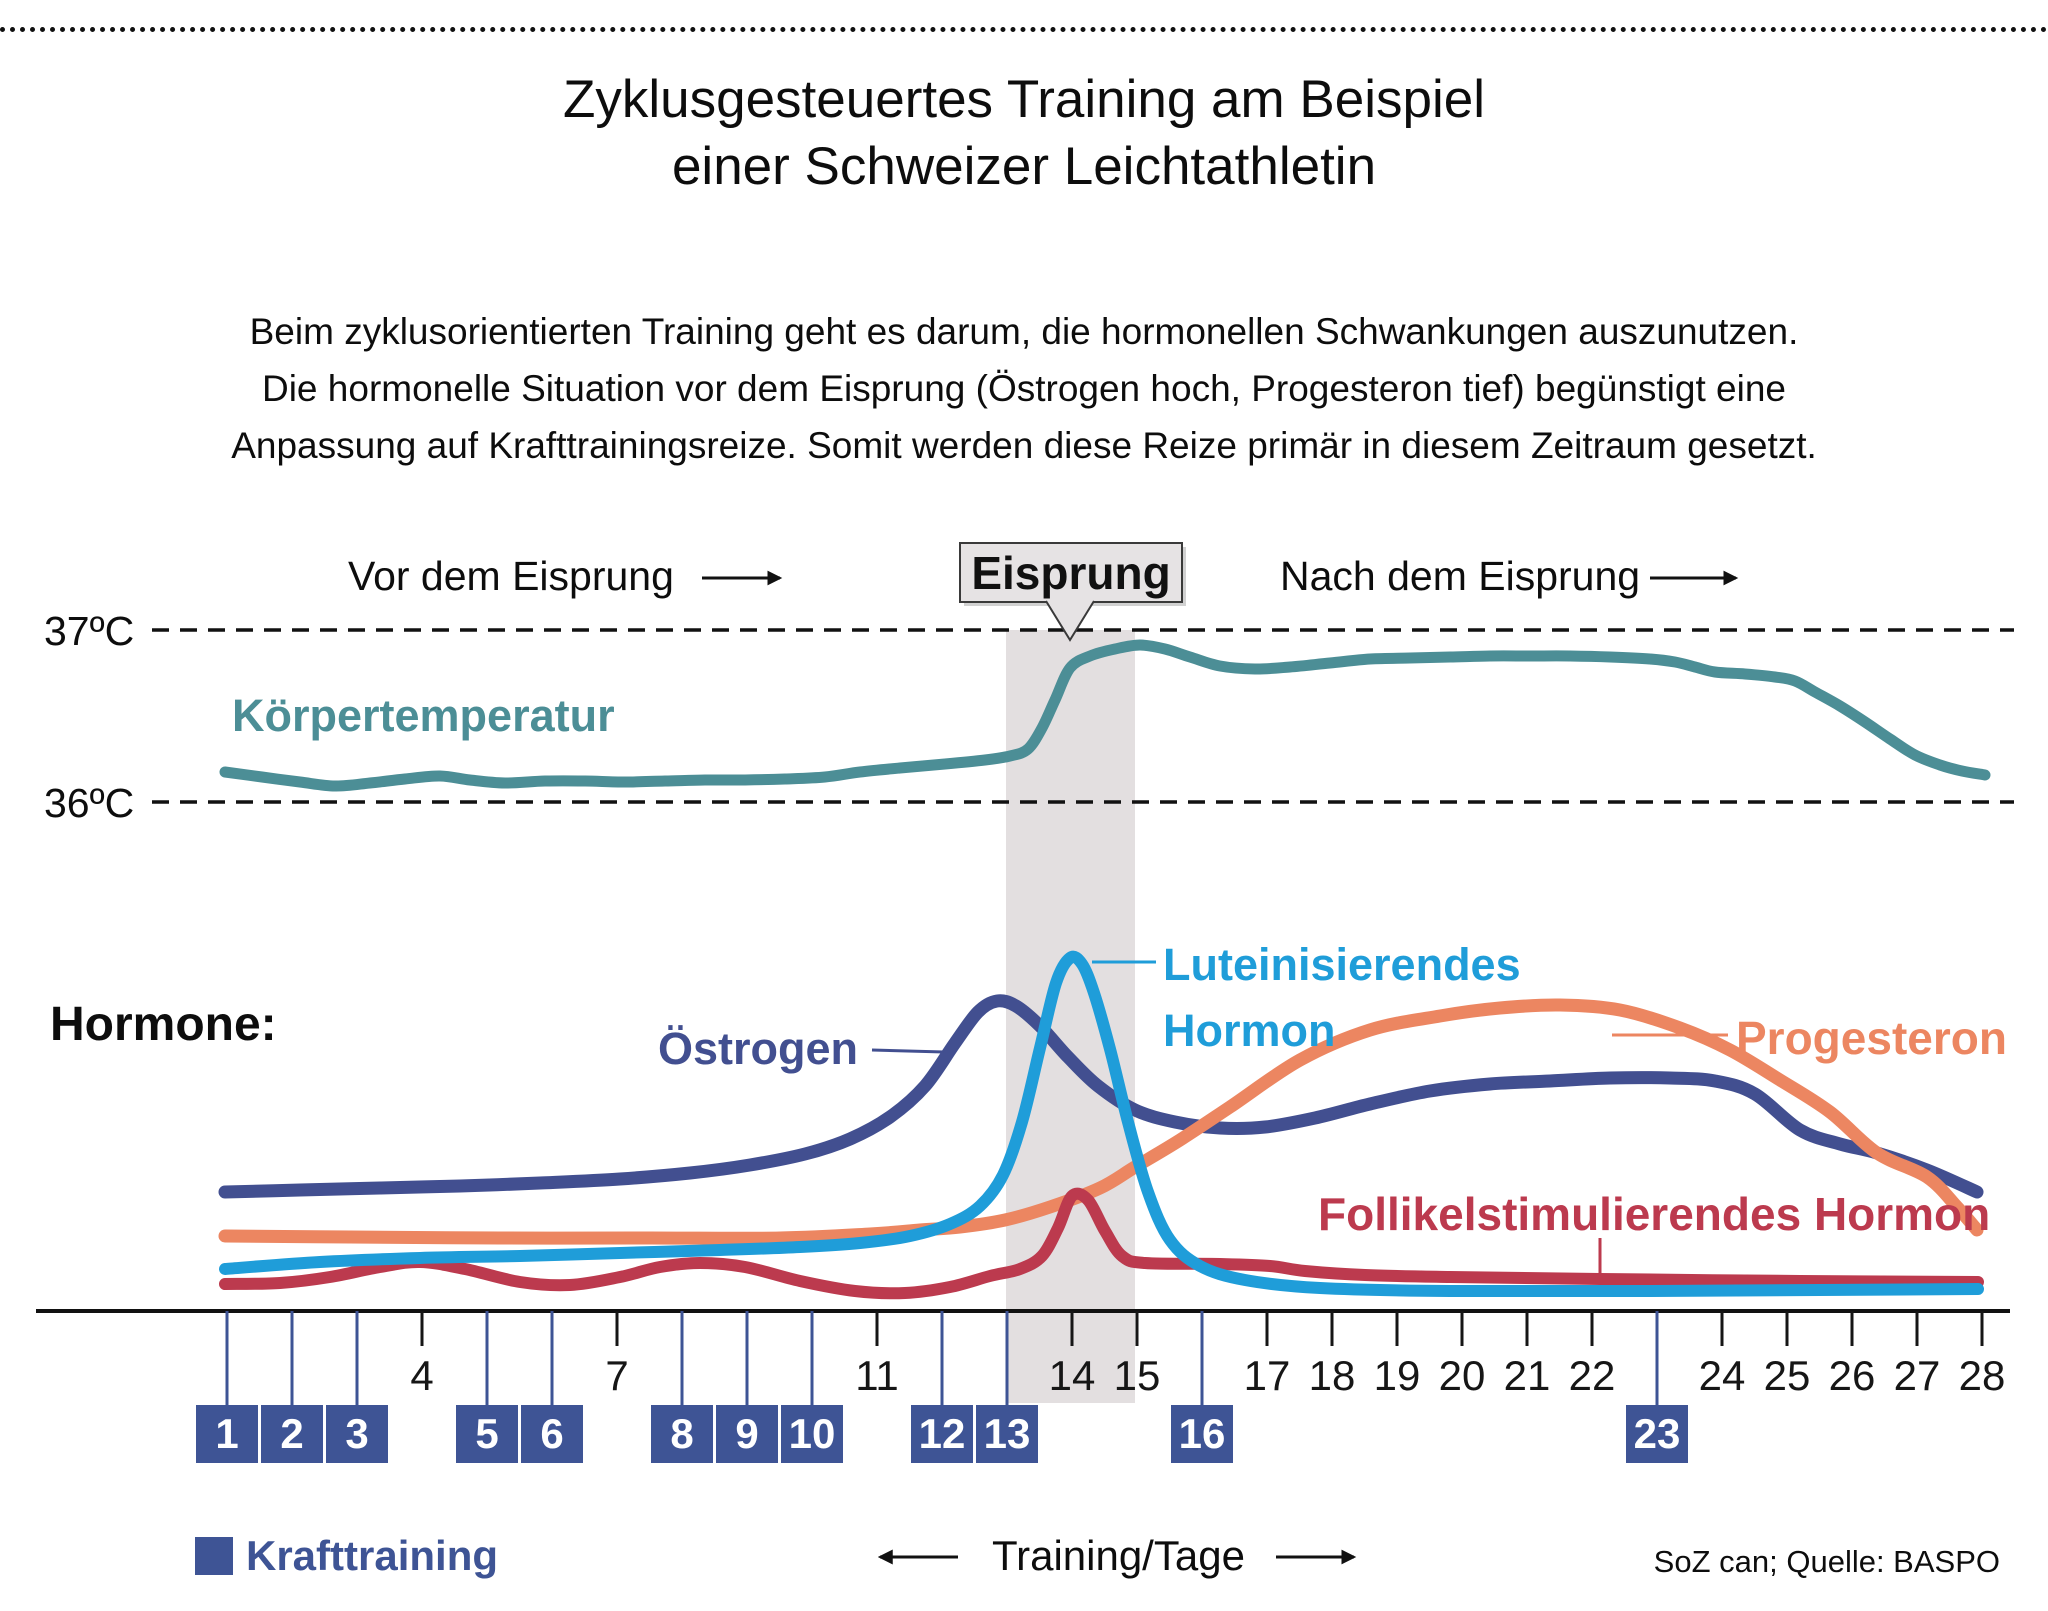 The image size is (2048, 1611). Describe the element at coordinates (1070, 620) in the screenshot. I see `ovulation-callout-pointer` at that location.